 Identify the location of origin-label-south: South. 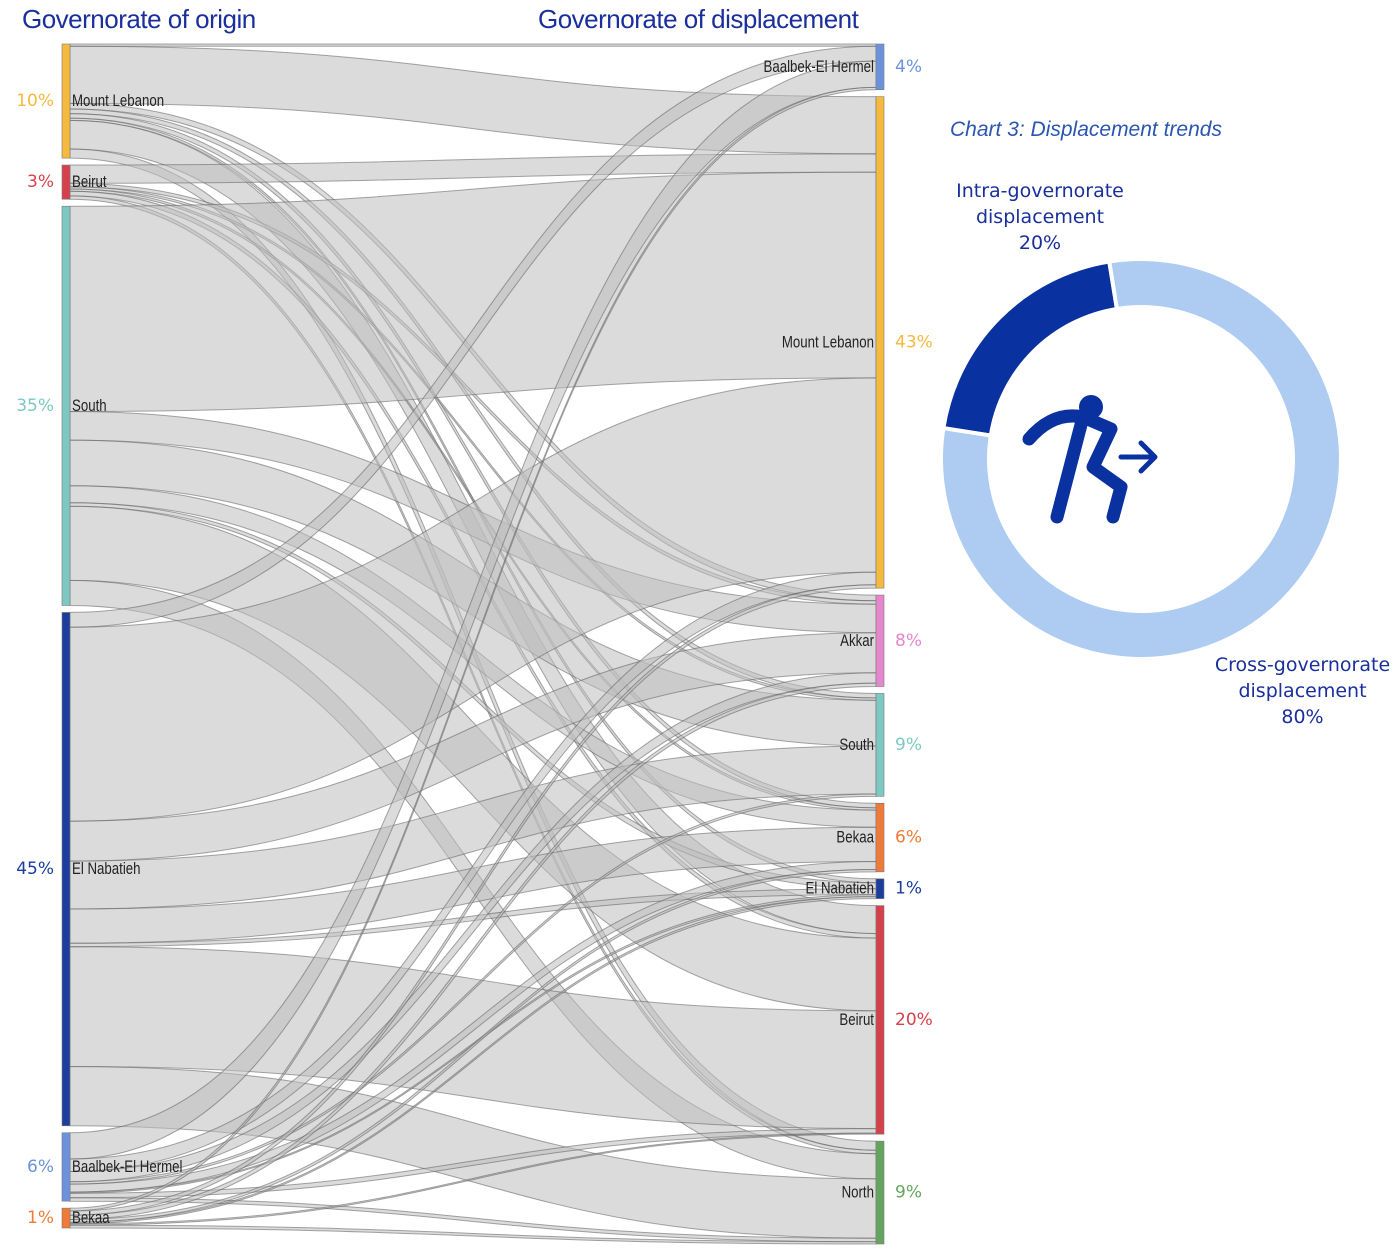
(89, 405).